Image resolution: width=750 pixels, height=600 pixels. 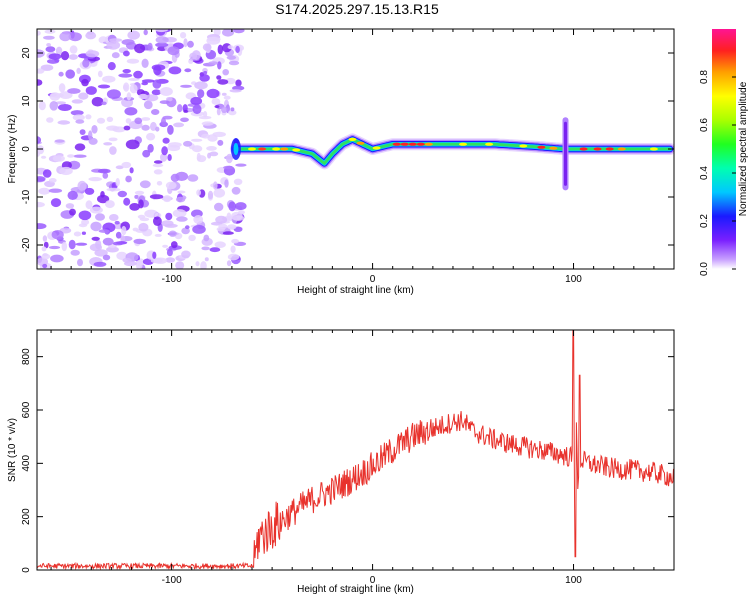 I want to click on snr-y-label: SNR (10 * v/v), so click(x=12, y=450).